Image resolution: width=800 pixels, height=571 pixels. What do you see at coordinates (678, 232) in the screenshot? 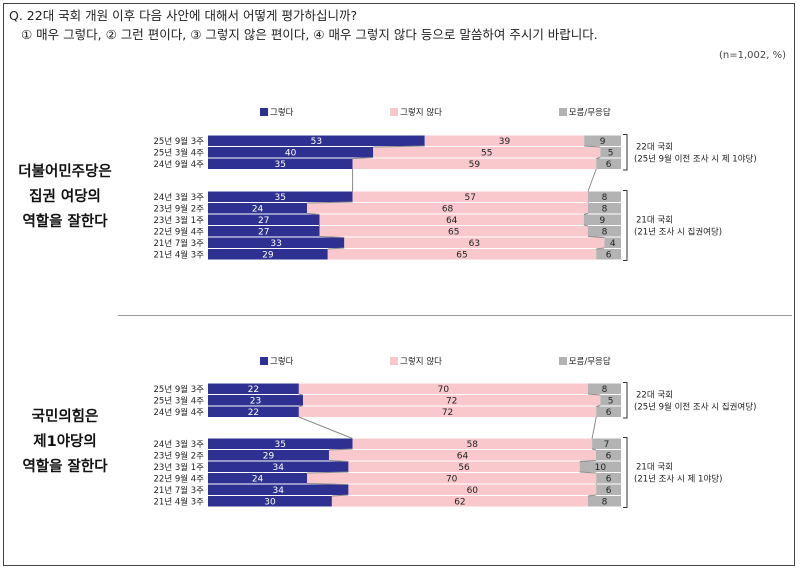
I see `period-label: (21년 조사 시 집권여당)` at bounding box center [678, 232].